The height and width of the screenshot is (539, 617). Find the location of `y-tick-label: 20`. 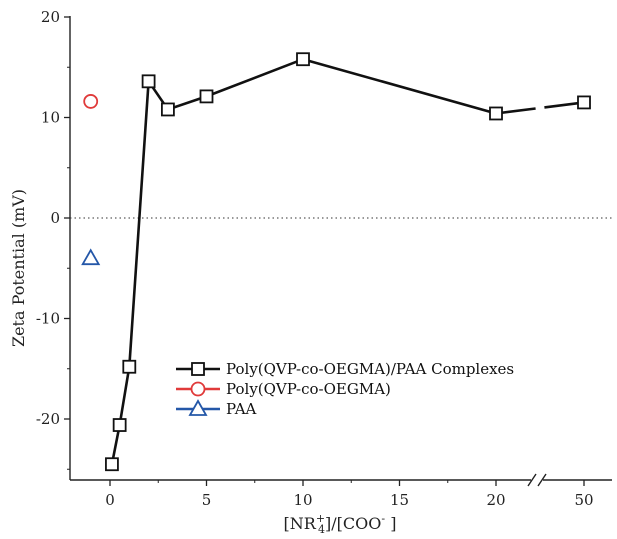

y-tick-label: 20 is located at coordinates (50, 17).